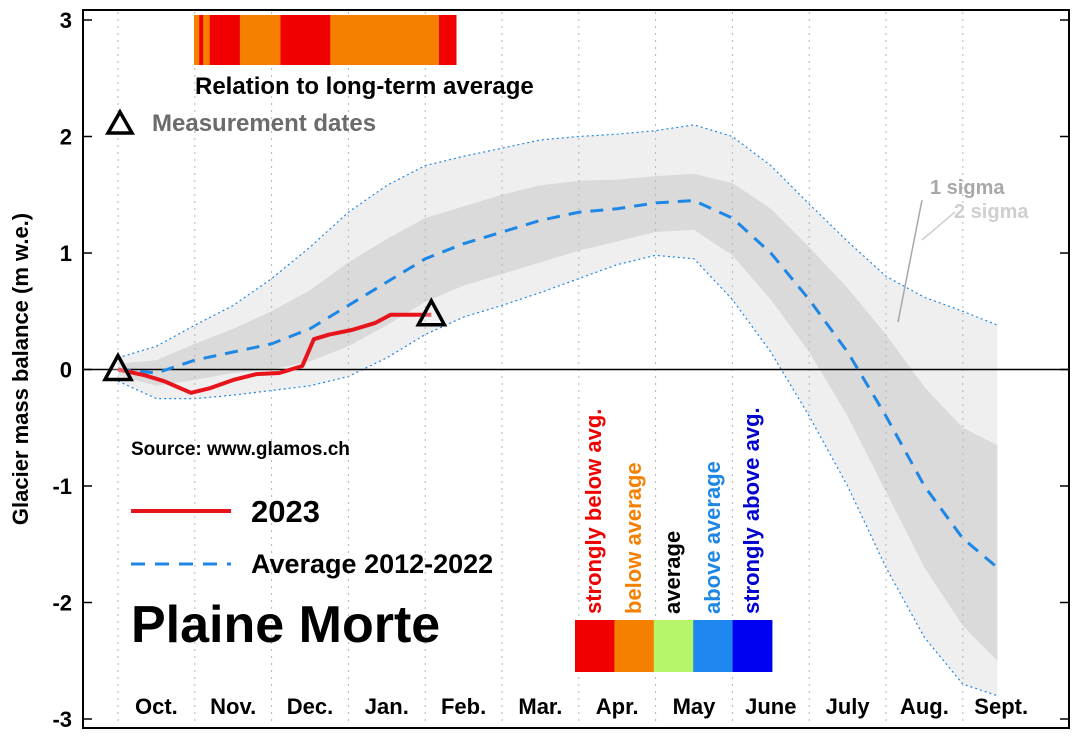 This screenshot has height=742, width=1080. Describe the element at coordinates (991, 212) in the screenshot. I see `sigma-label-2: 2 sigma` at that location.